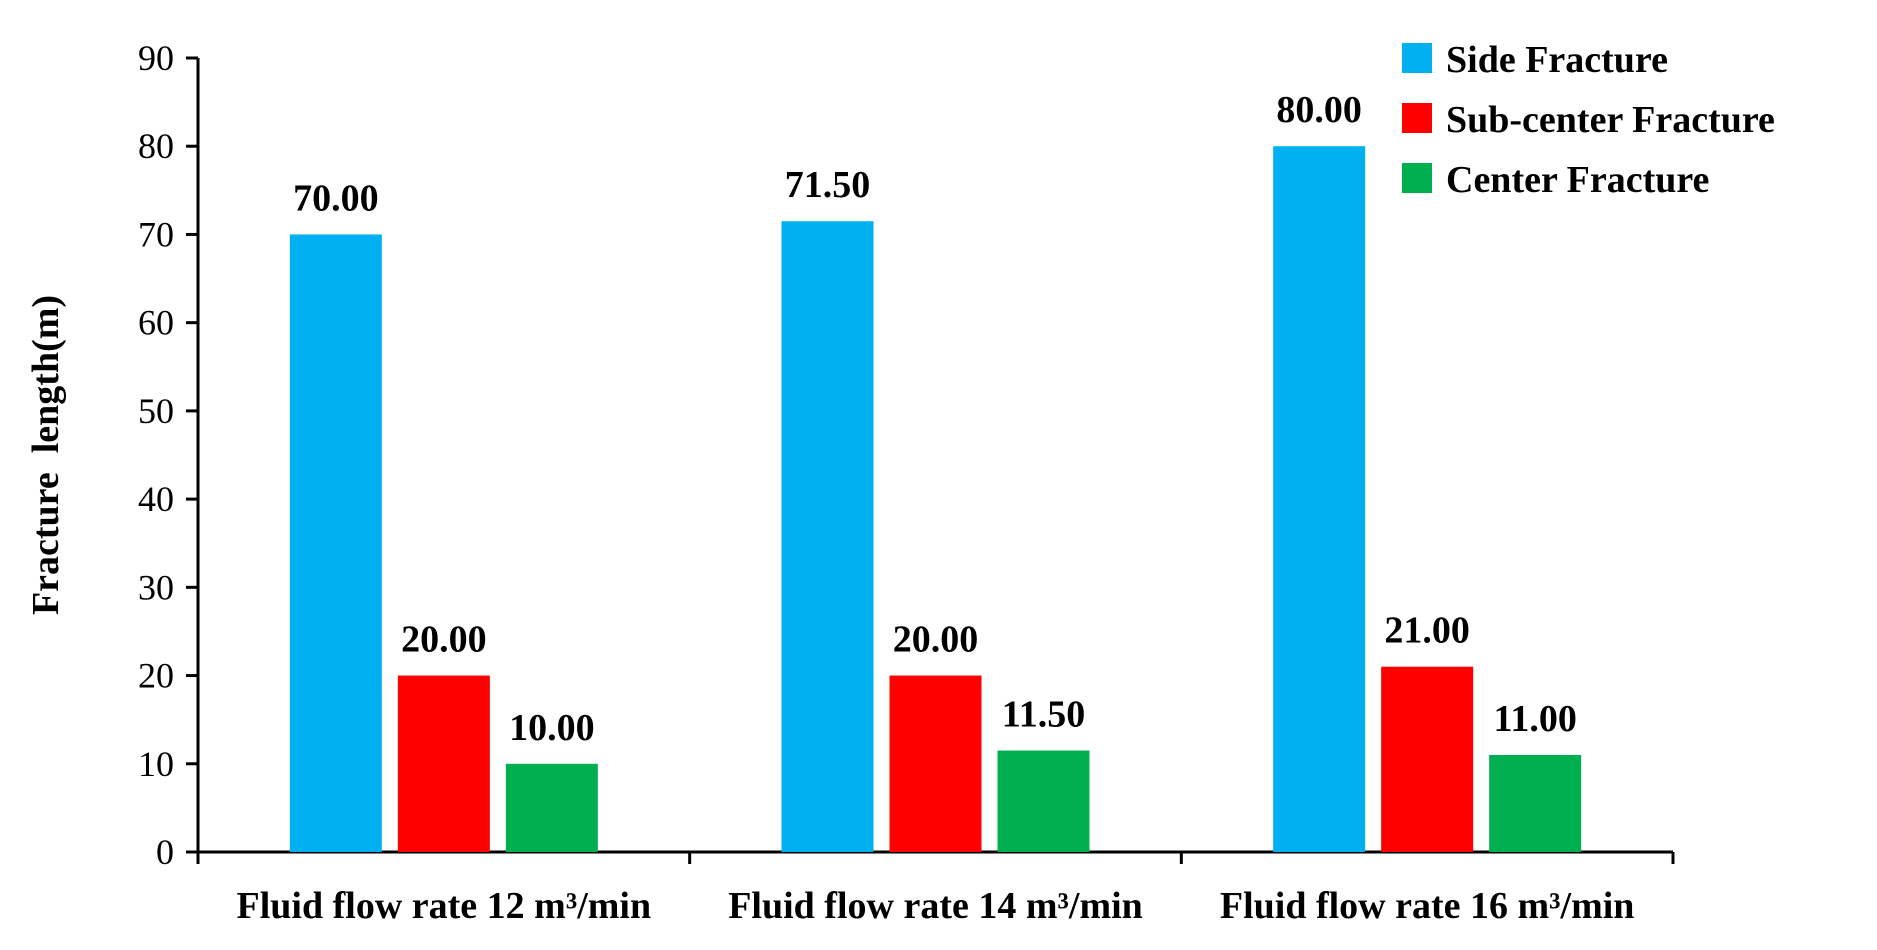 Image resolution: width=1877 pixels, height=950 pixels. Describe the element at coordinates (165, 852) in the screenshot. I see `y-tick-label: 0` at that location.